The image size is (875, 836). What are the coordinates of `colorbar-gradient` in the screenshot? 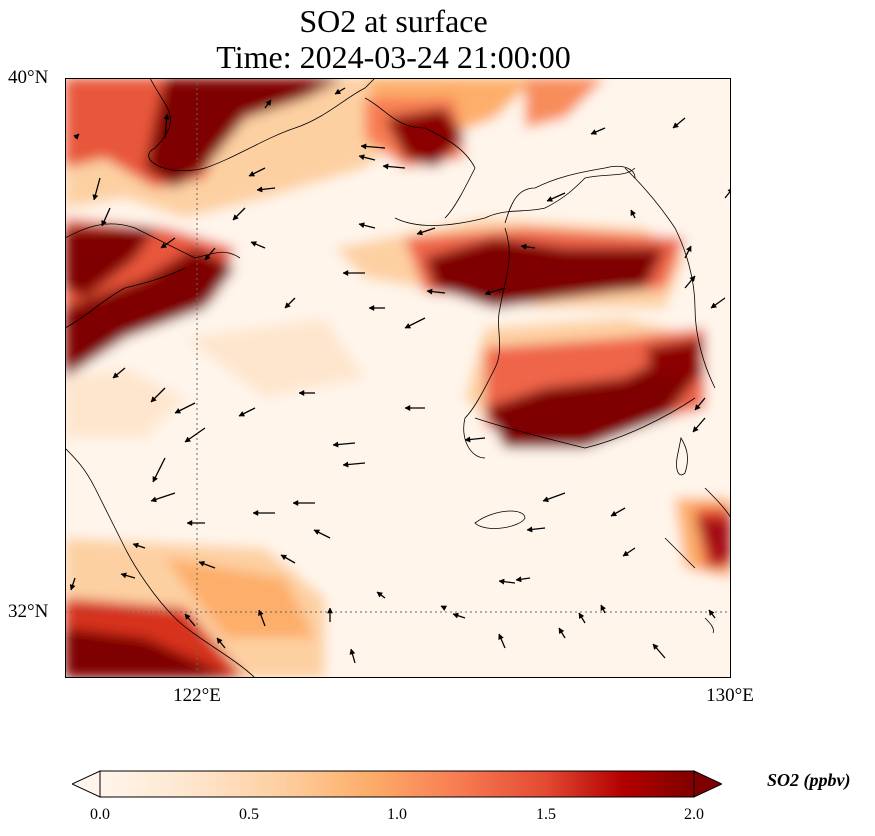 It's located at (397, 784).